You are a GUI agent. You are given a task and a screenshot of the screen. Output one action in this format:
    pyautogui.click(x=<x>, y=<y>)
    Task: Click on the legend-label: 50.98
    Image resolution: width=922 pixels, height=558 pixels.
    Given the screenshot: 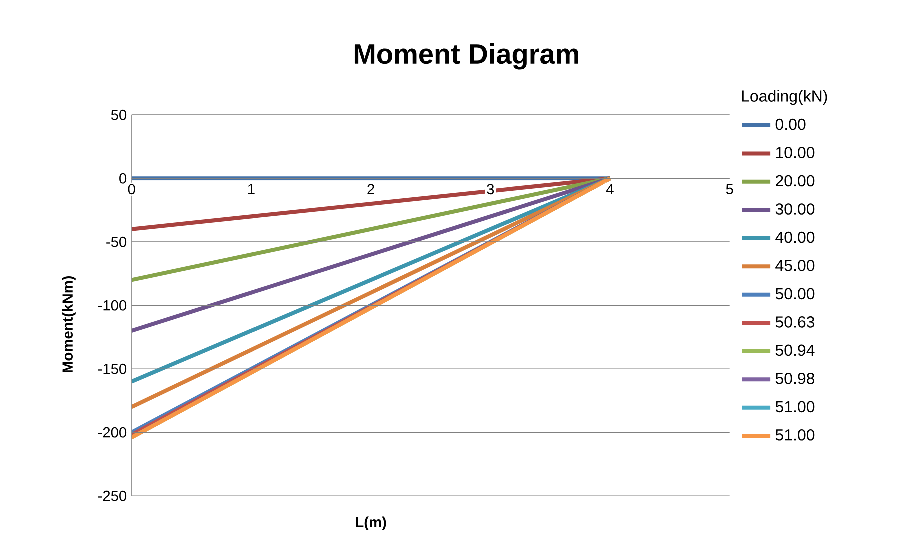 What is the action you would take?
    pyautogui.click(x=795, y=378)
    